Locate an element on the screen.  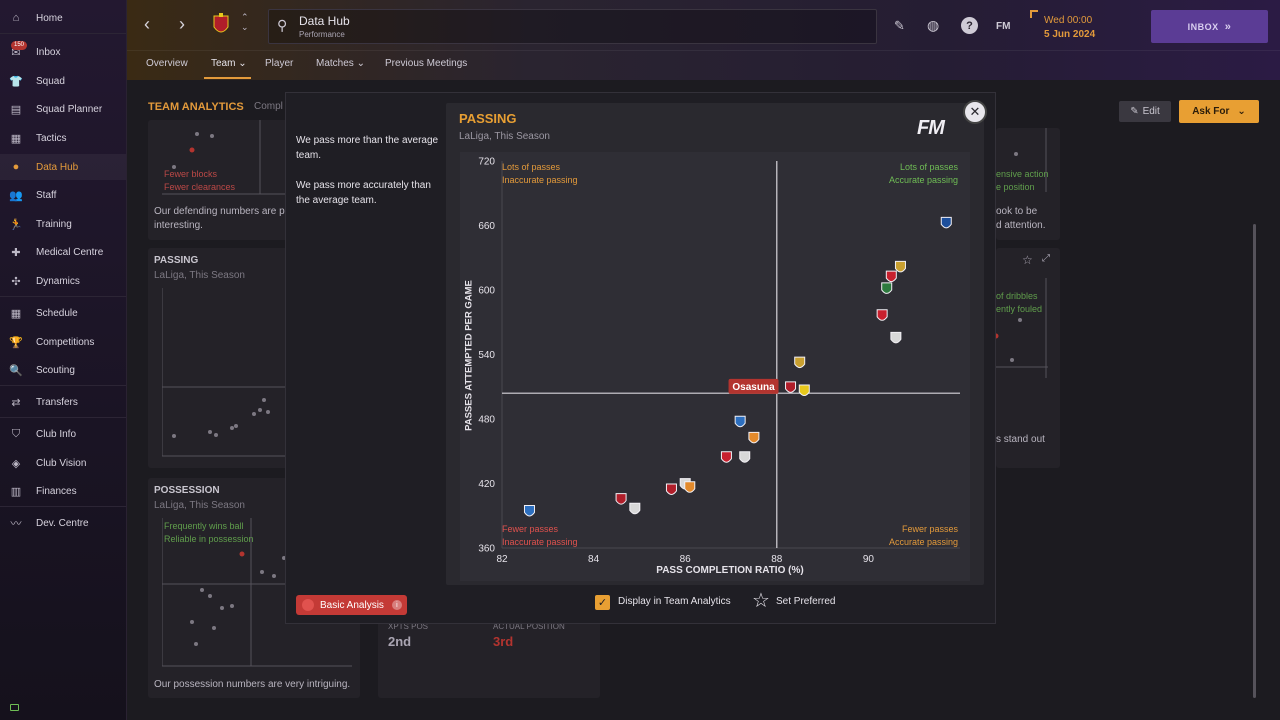
sidebar-item-squad: 👕 Squad is located at coordinates (37, 81).